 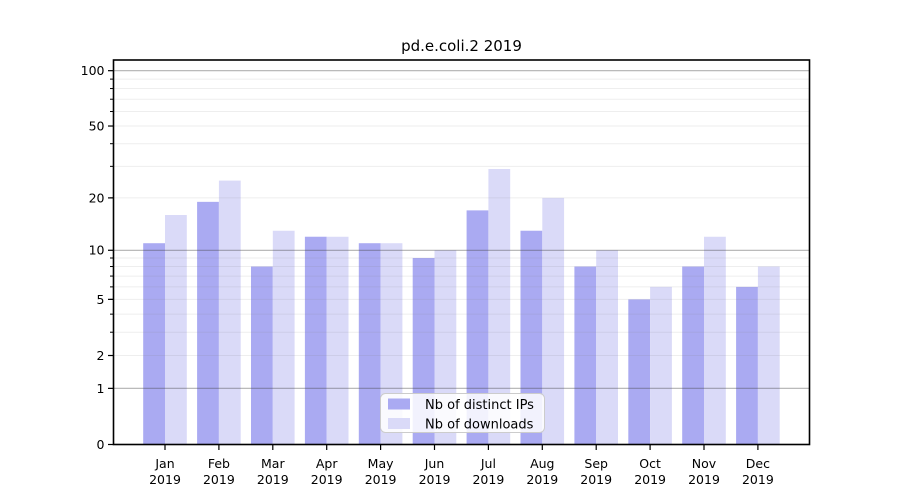 I want to click on bar-downloads-apr, so click(x=337, y=340).